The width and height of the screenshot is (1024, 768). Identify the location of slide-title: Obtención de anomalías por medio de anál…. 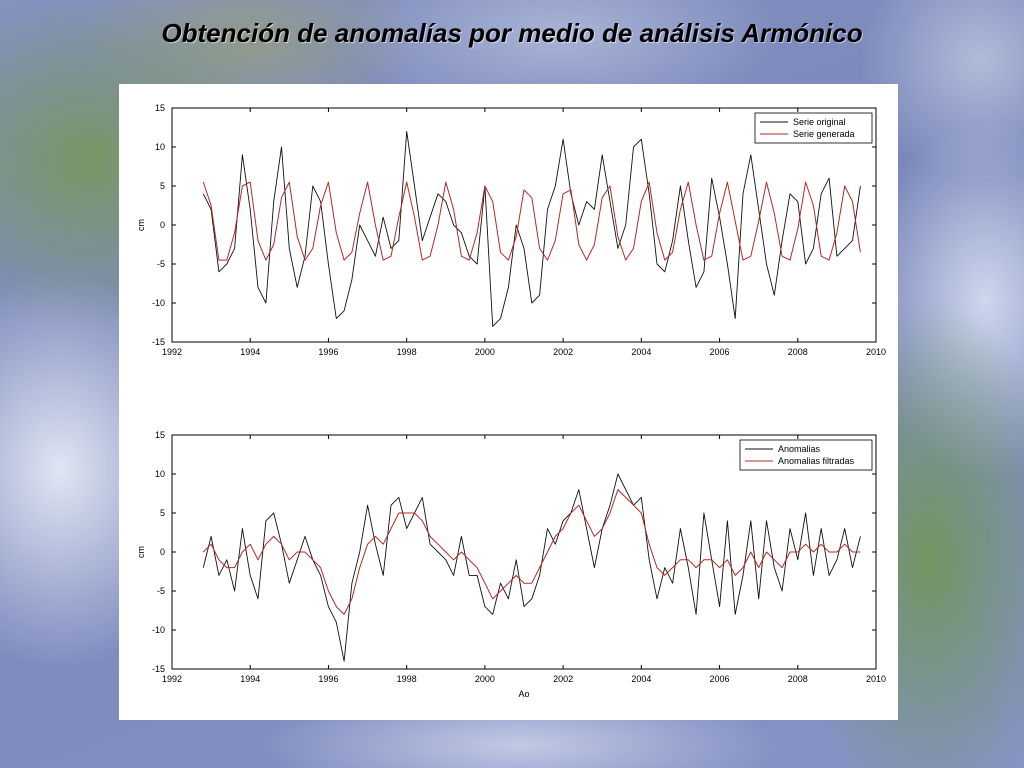
(512, 33).